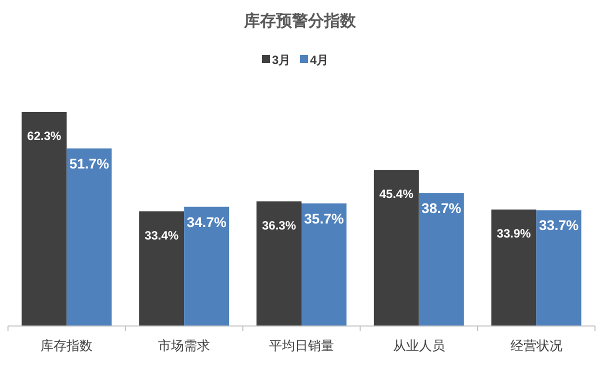  What do you see at coordinates (206, 222) in the screenshot?
I see `data-label: 34.7%` at bounding box center [206, 222].